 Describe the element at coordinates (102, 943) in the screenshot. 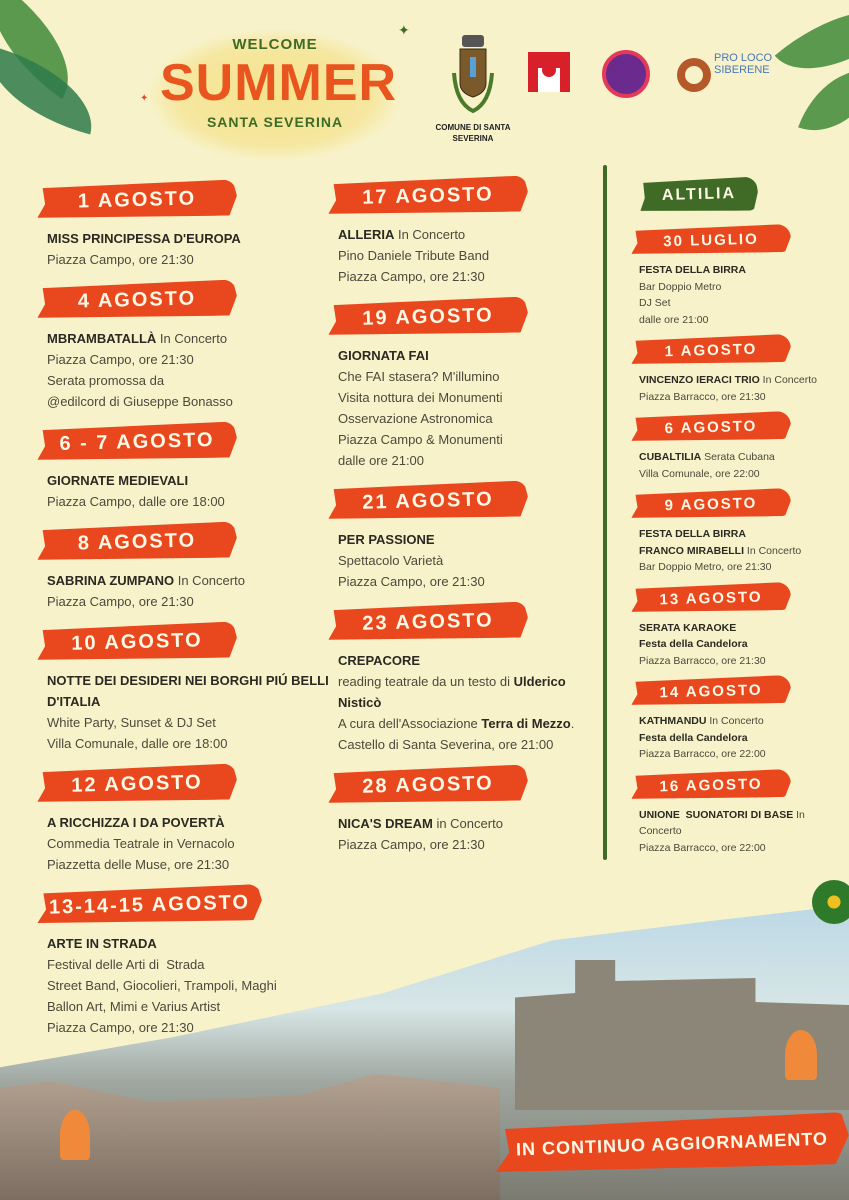

I see `event-title: ARTE IN STRADA` at that location.